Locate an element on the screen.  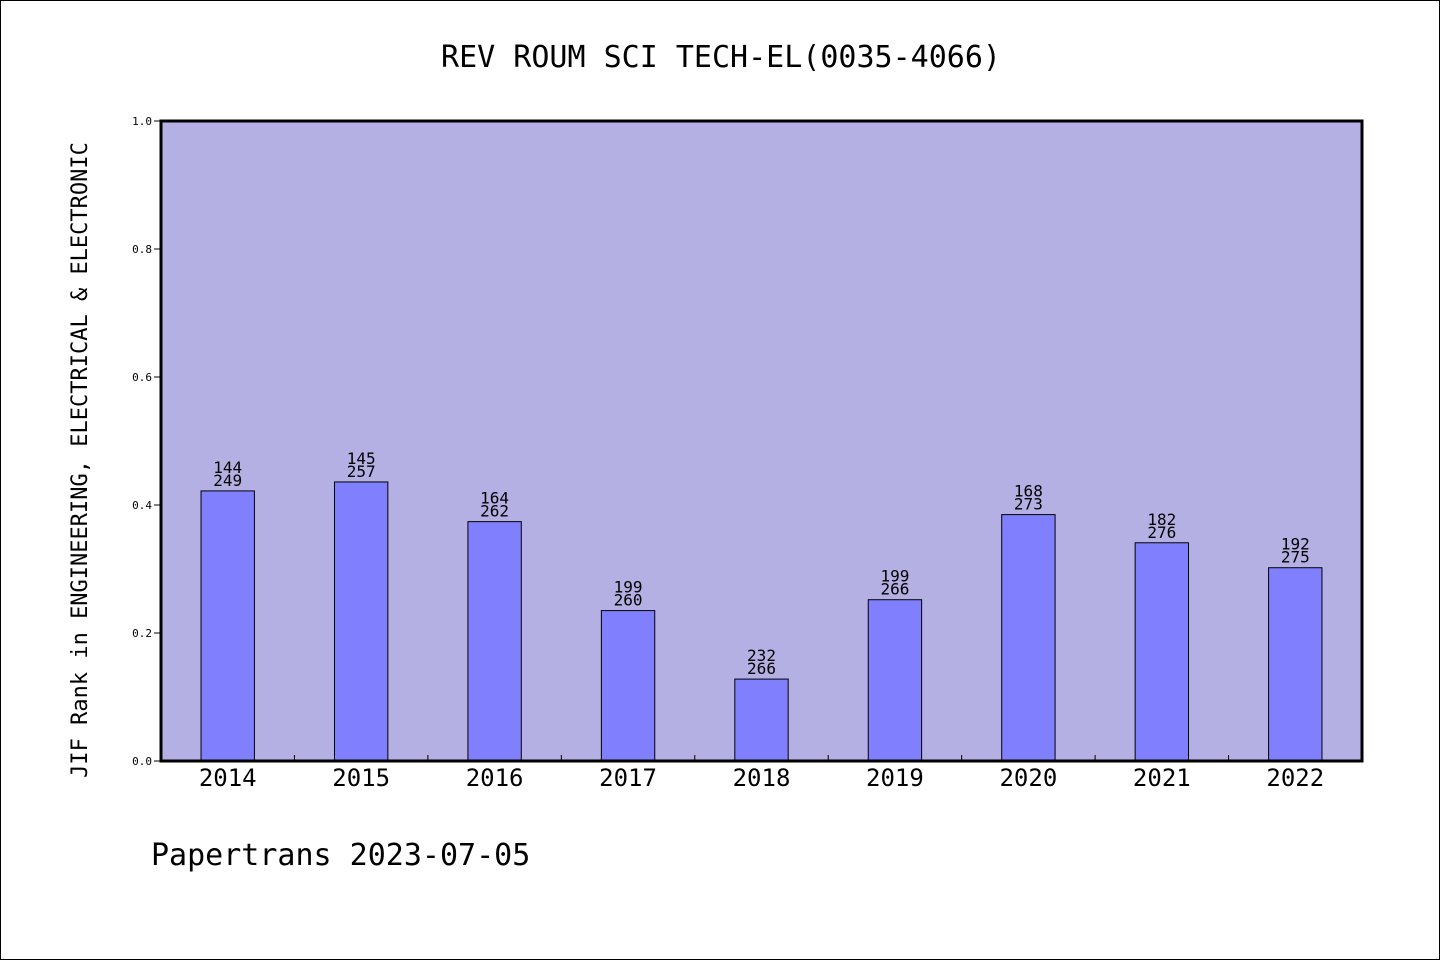
y-tick-label: 0.8 is located at coordinates (142, 249).